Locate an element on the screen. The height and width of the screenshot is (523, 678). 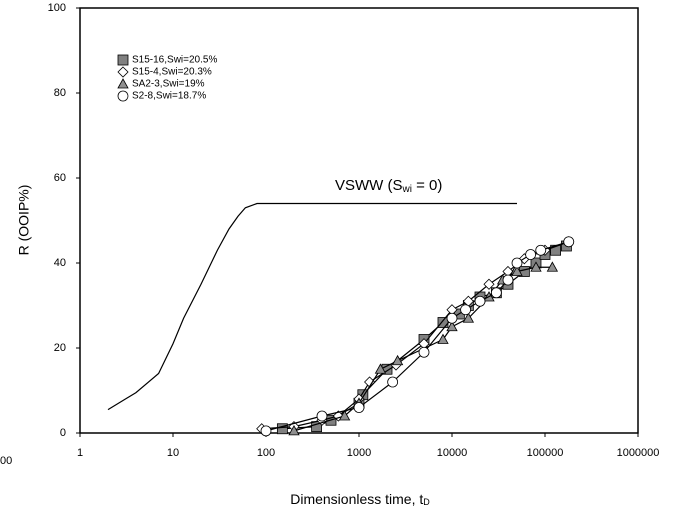
legend-label: S15-4,Swi=20.3% is located at coordinates (172, 72).